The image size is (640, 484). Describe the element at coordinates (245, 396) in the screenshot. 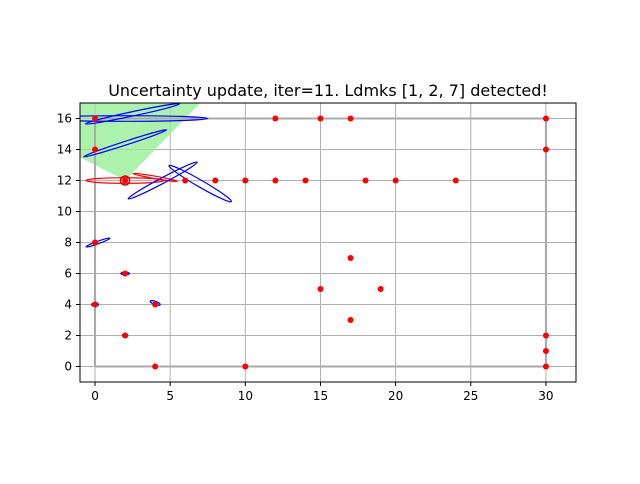

I see `x-tick-label: 10` at that location.